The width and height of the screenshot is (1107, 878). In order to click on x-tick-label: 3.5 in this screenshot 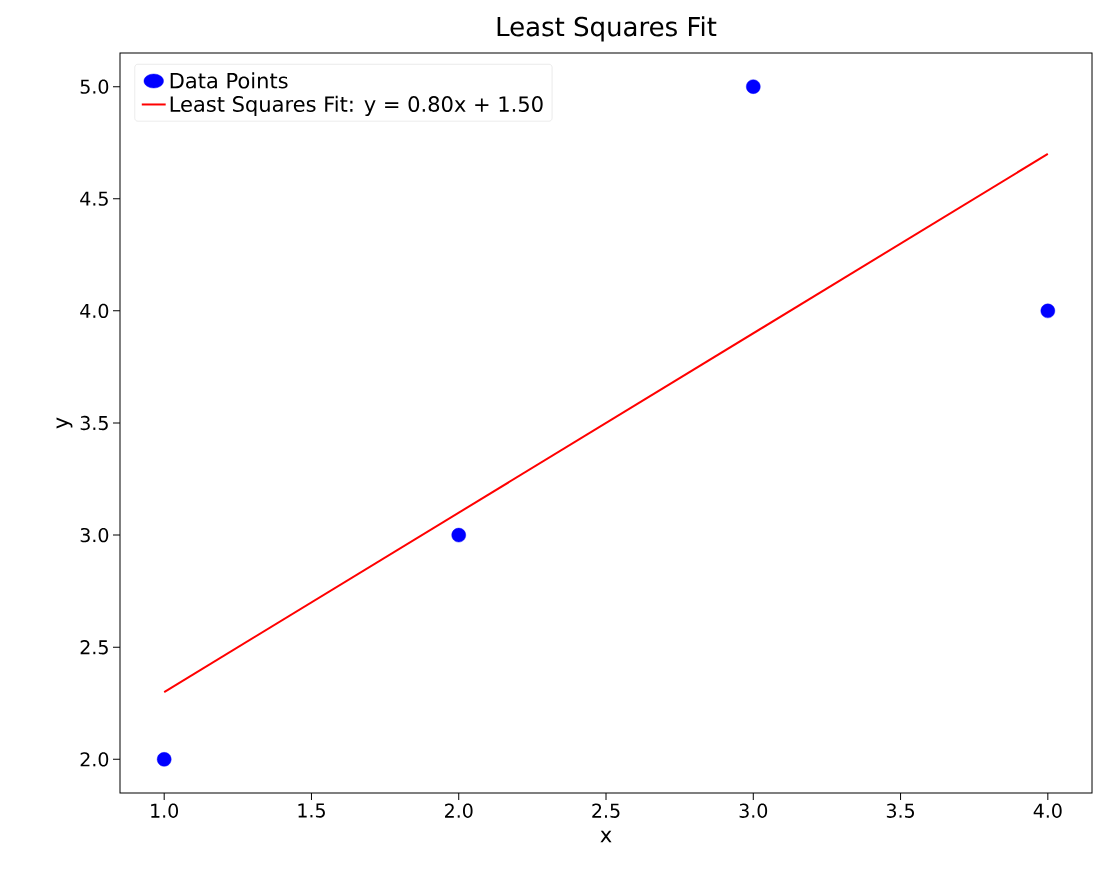, I will do `click(900, 810)`.